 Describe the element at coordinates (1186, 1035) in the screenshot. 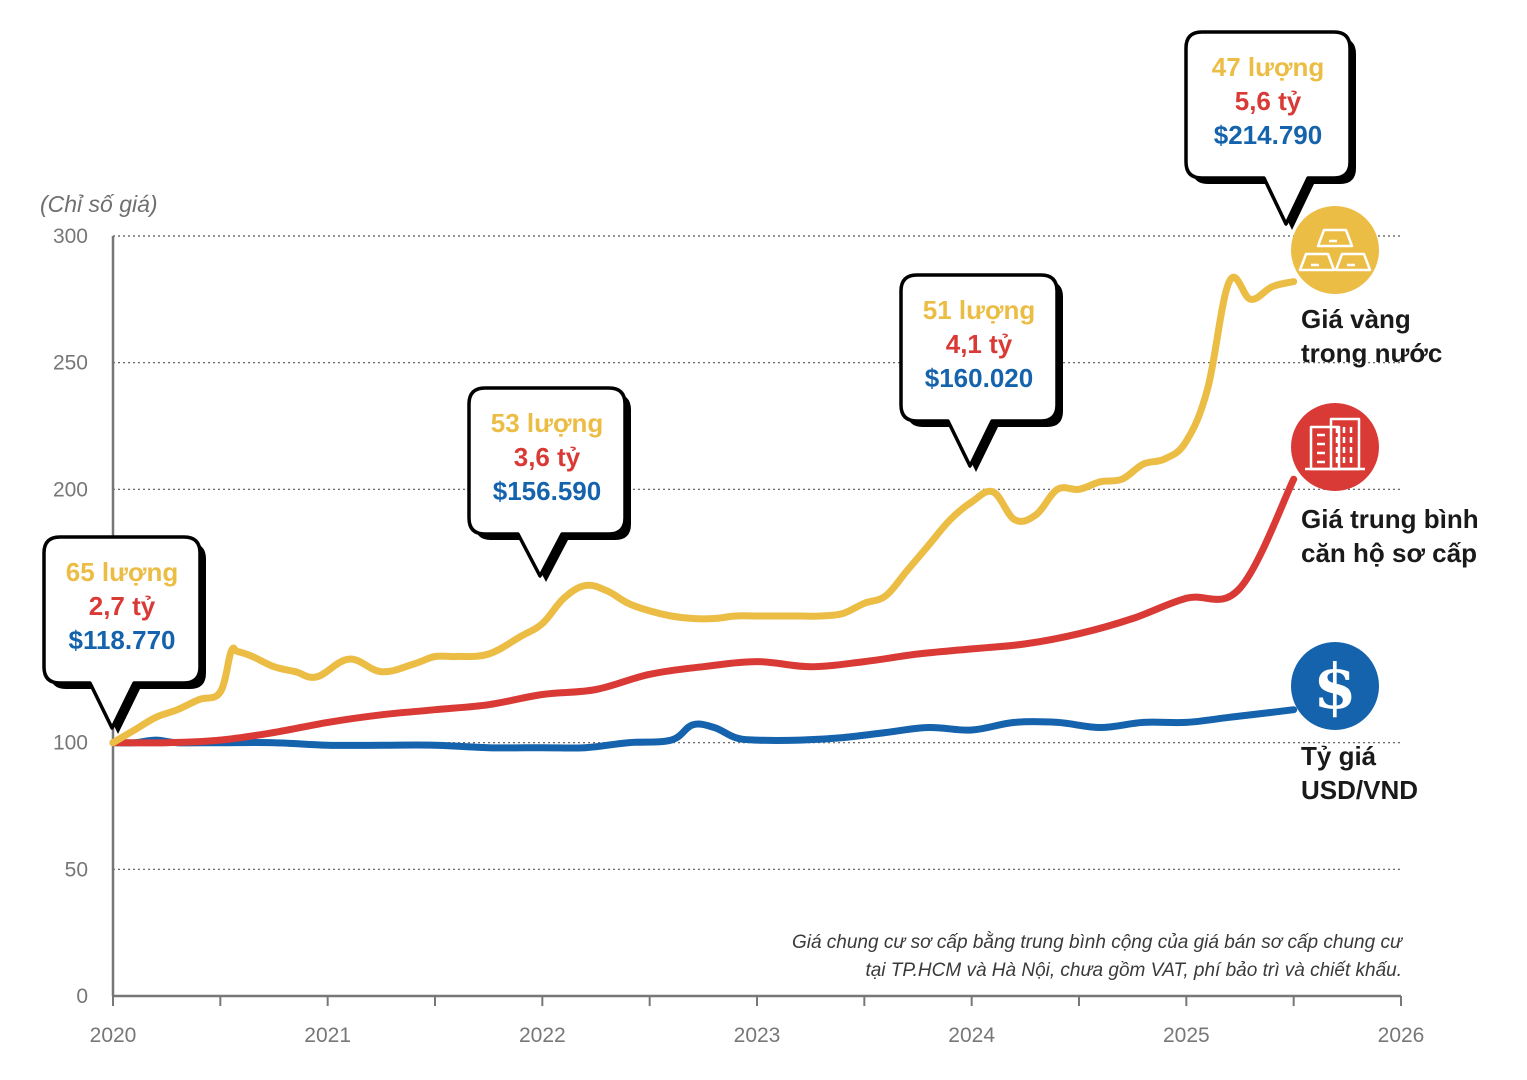

I see `x-tick-label: 2025` at that location.